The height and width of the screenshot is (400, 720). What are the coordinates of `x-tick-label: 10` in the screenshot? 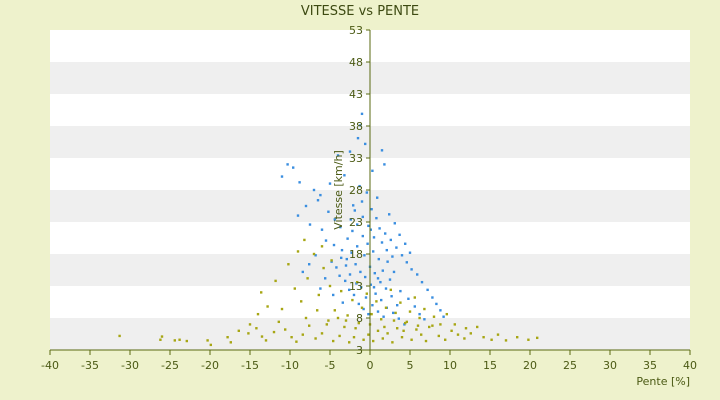 It's located at (450, 365).